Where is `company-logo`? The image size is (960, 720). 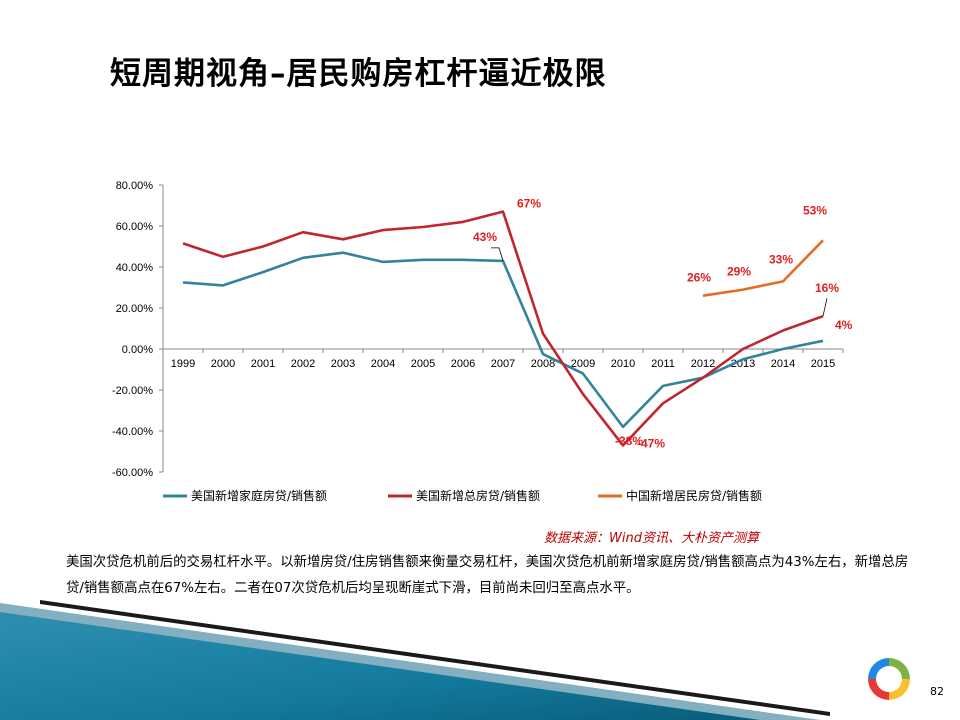
company-logo is located at coordinates (889, 679).